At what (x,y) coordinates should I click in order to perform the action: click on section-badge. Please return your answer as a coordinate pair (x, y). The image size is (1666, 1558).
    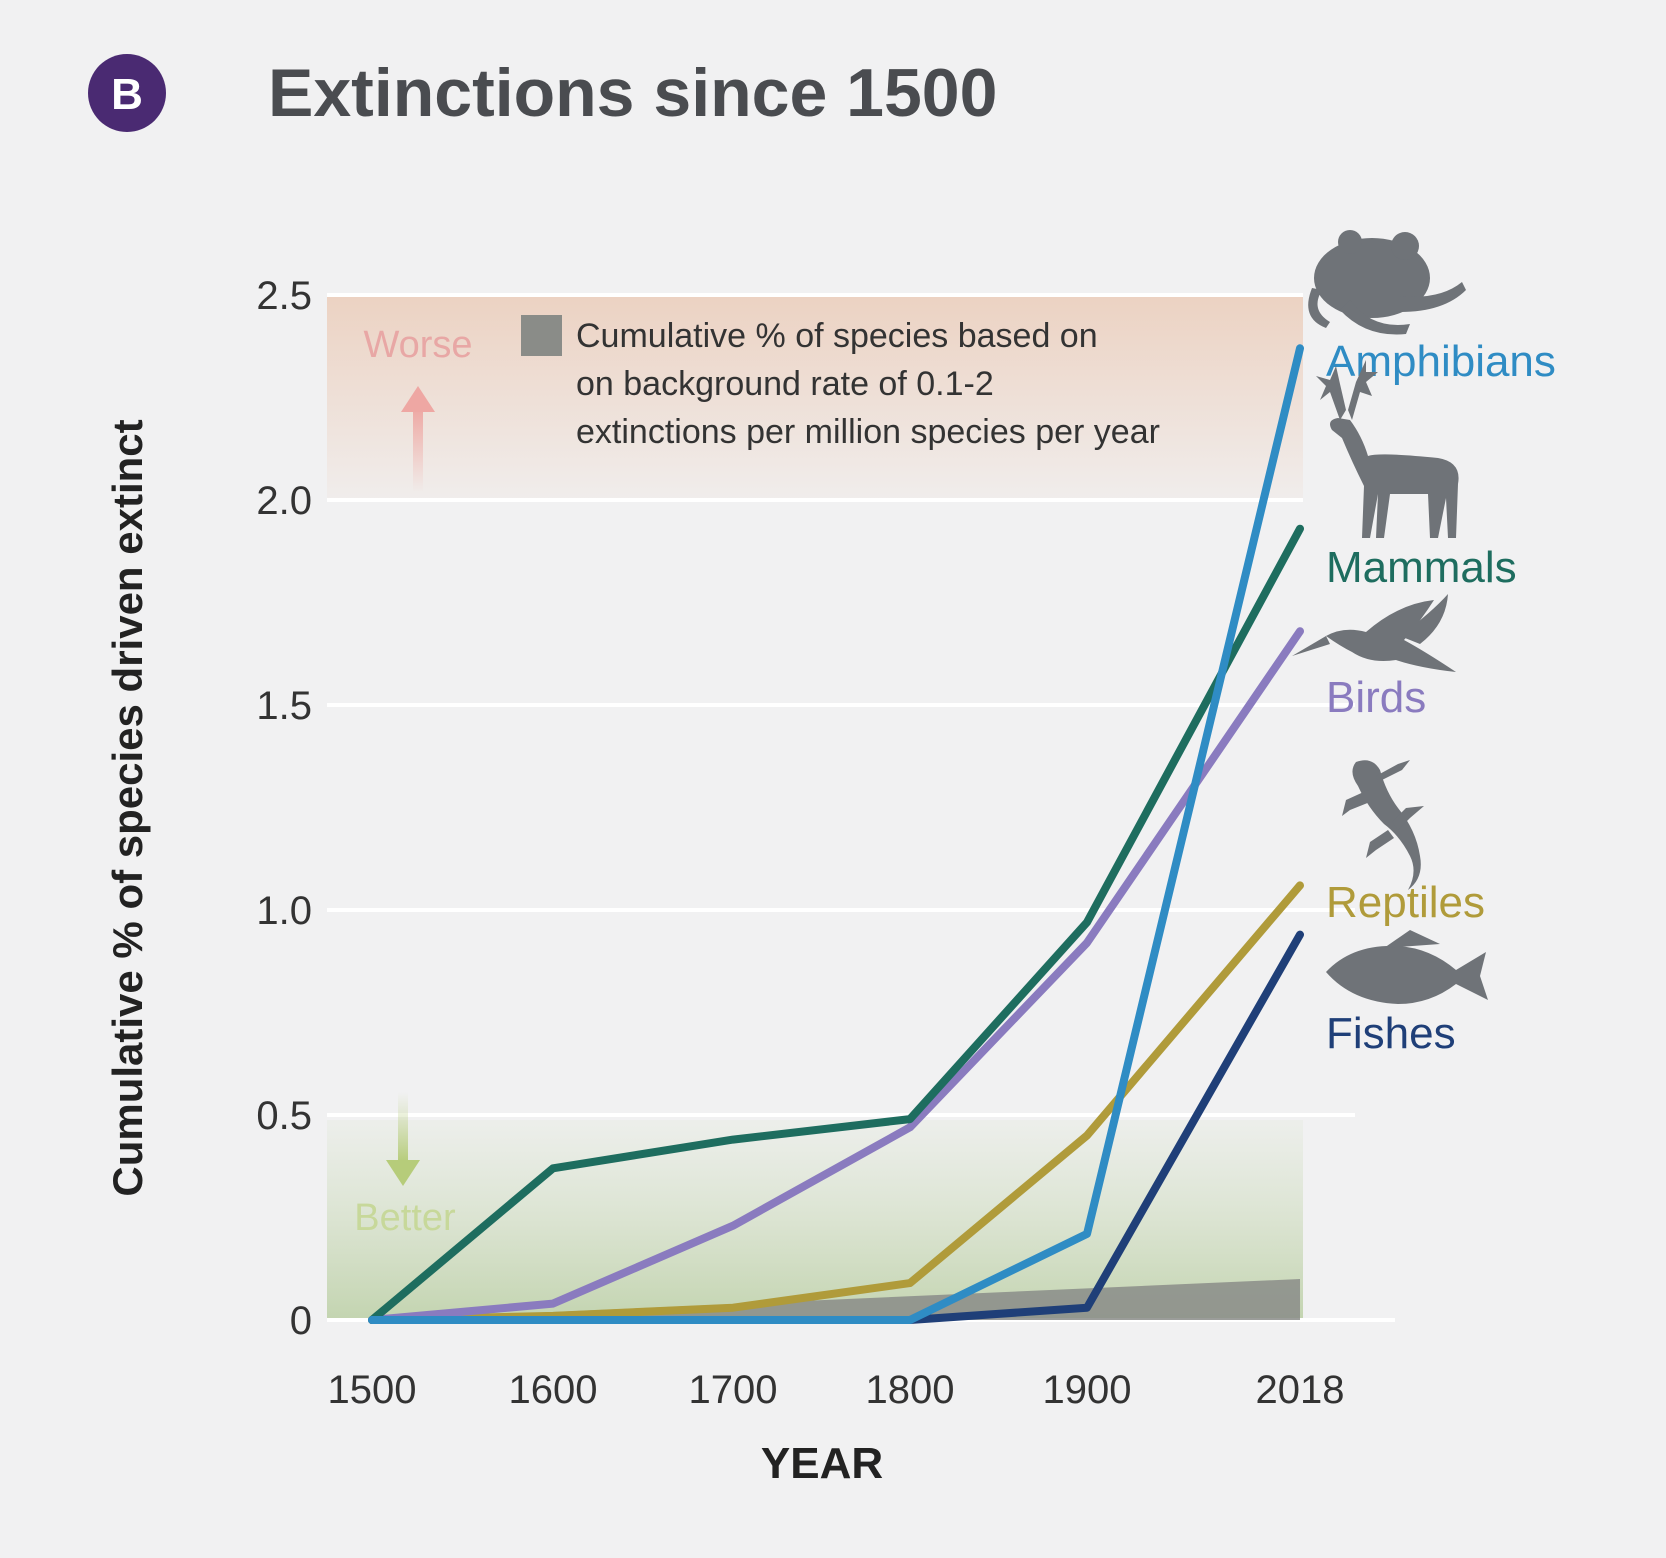
    Looking at the image, I should click on (127, 93).